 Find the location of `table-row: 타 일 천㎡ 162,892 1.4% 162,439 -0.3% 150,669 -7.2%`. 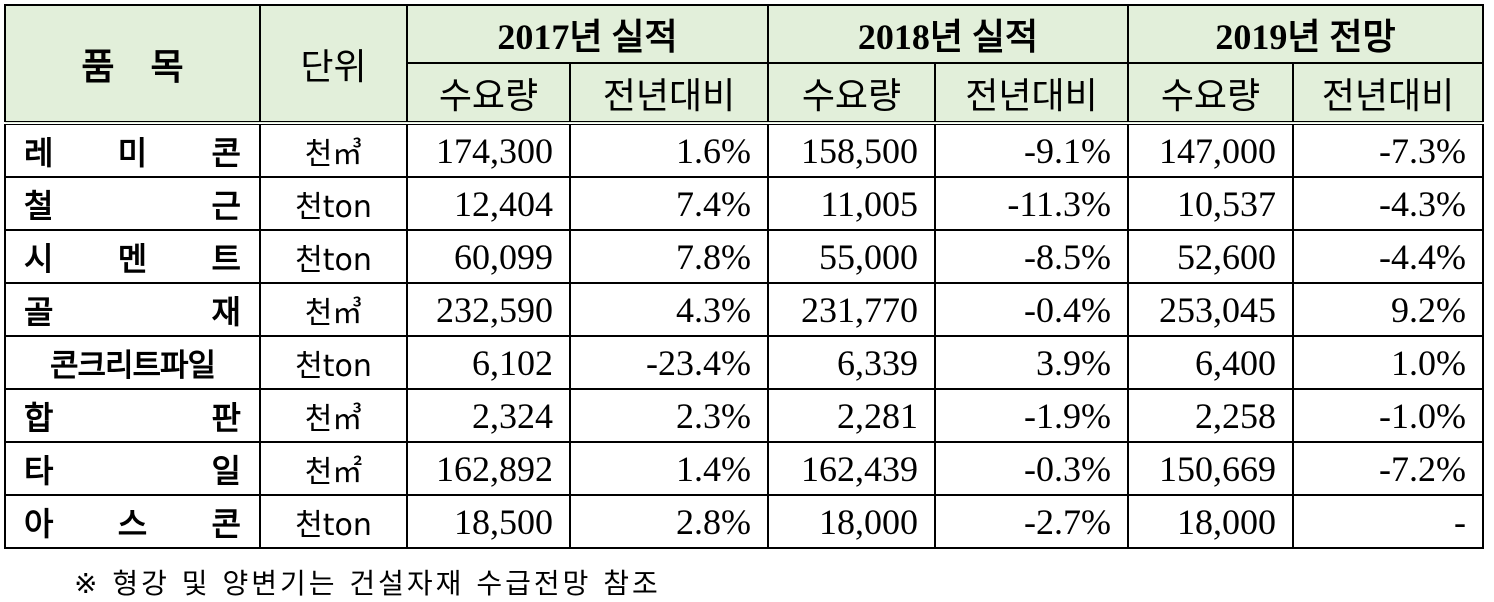

table-row: 타 일 천㎡ 162,892 1.4% 162,439 -0.3% 150,669 -7.2% is located at coordinates (744, 468).